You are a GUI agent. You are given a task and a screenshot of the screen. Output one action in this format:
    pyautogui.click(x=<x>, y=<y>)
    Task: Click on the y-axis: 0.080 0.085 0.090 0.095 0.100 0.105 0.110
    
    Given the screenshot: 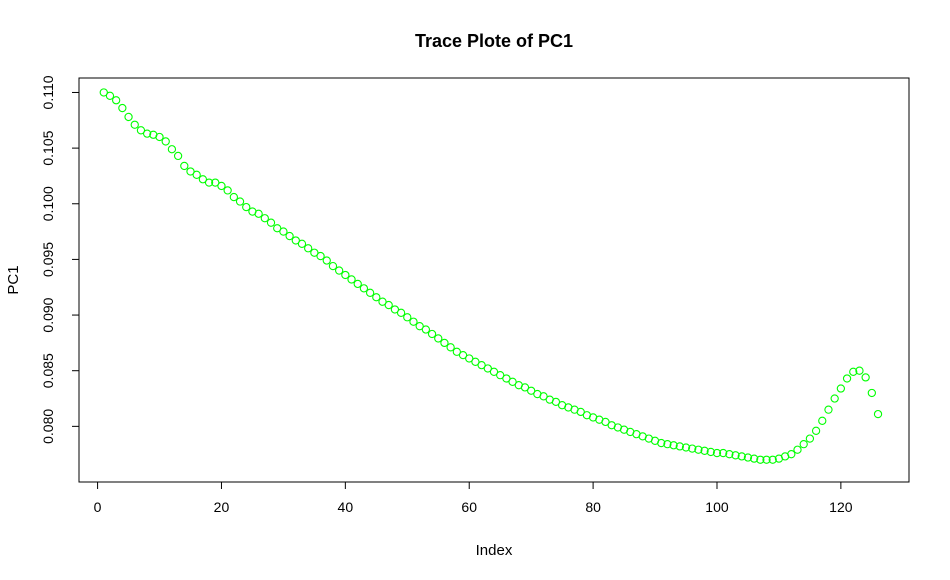 What is the action you would take?
    pyautogui.click(x=60, y=259)
    